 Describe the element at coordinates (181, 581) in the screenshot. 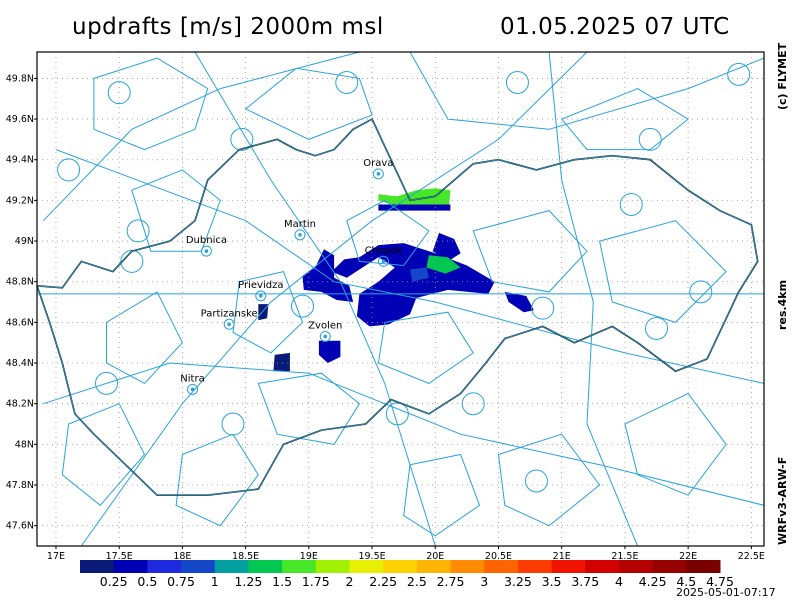

I see `legend-label: 0.75` at that location.